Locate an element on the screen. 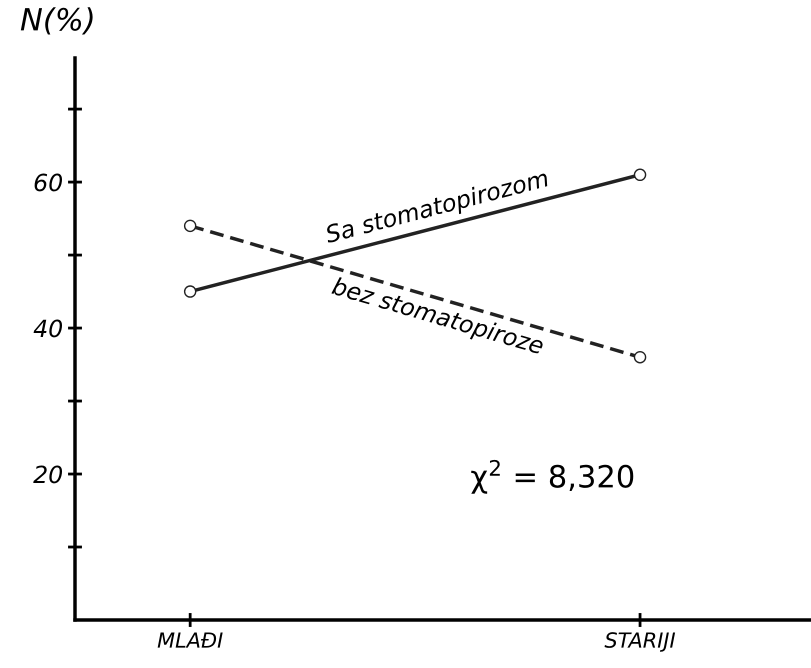 This screenshot has height=668, width=811. annotation: χ$^{2}$ = 8,320 is located at coordinates (552, 477).